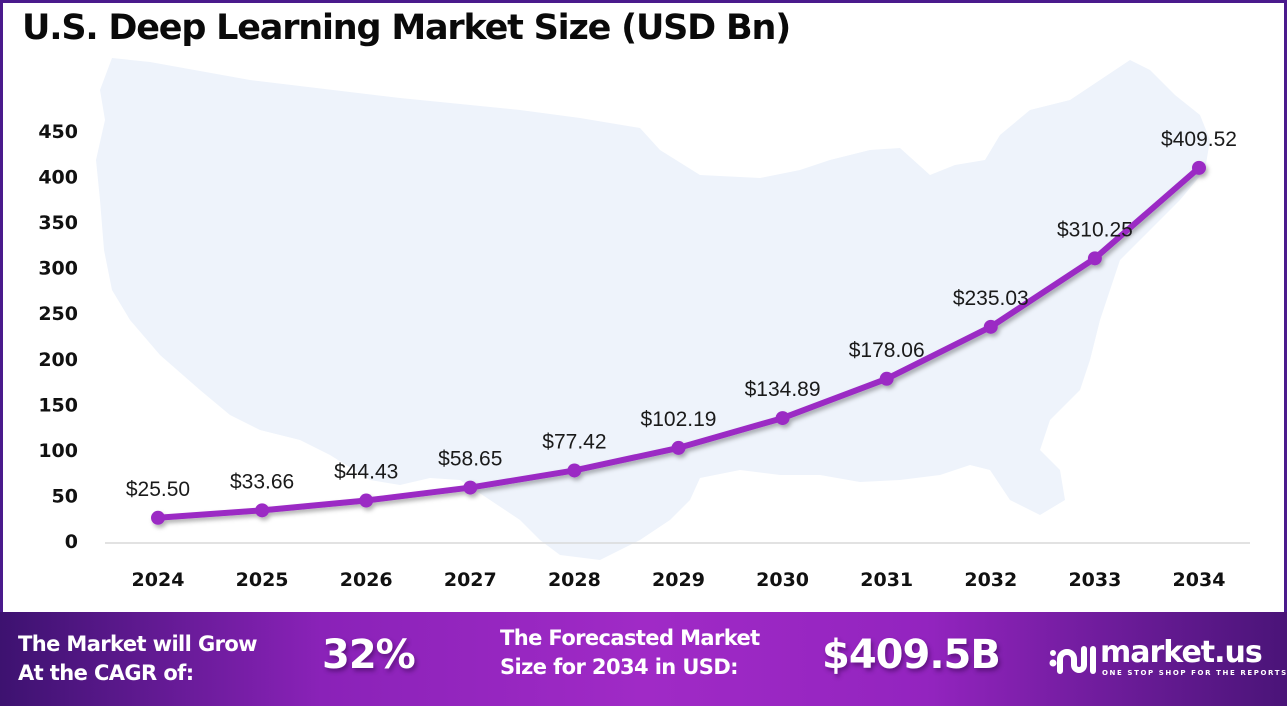 The width and height of the screenshot is (1287, 706). Describe the element at coordinates (262, 481) in the screenshot. I see `data-label: $33.66` at that location.